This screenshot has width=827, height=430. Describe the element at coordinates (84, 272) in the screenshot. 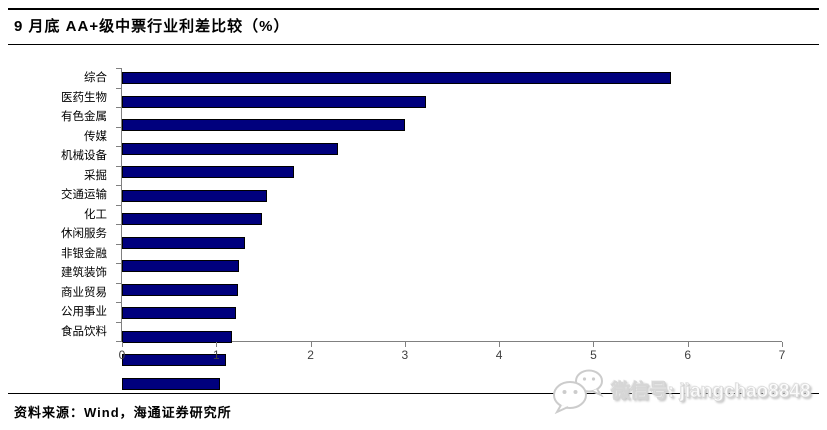

I see `category-label-10: 建筑装饰` at that location.